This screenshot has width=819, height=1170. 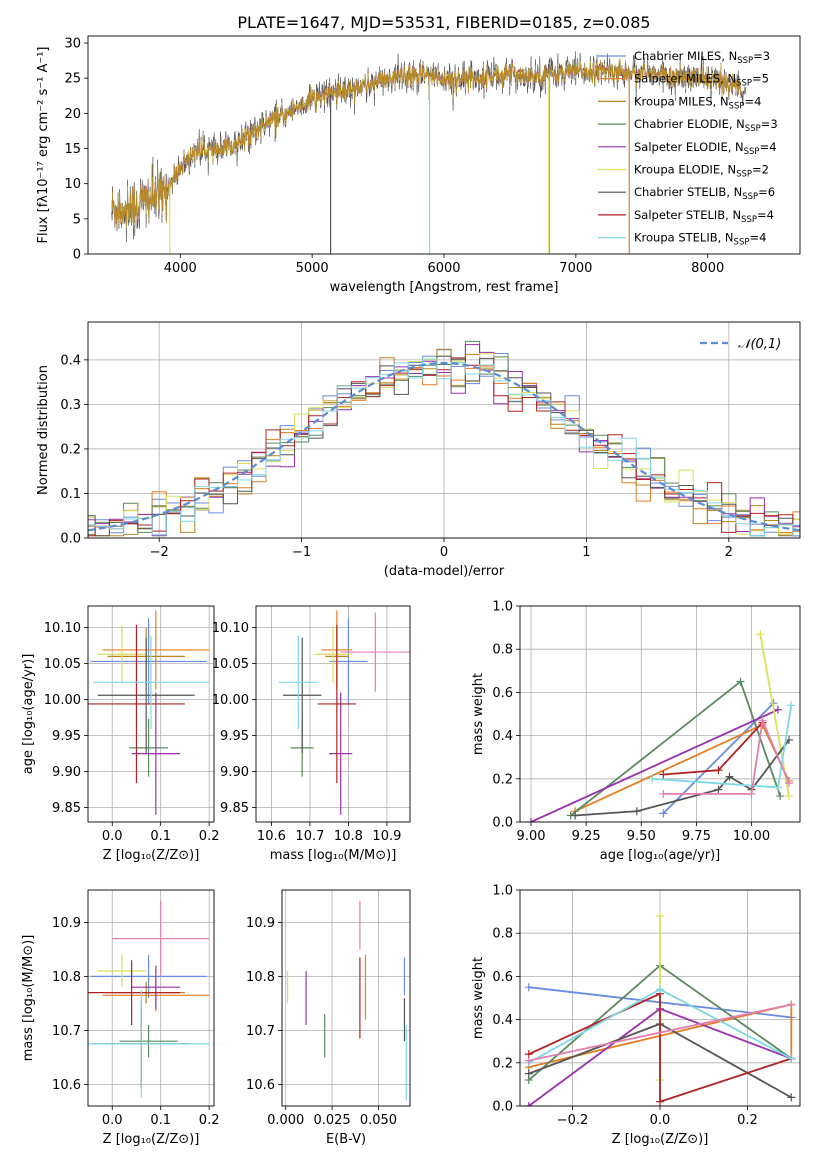 I want to click on x-tick-label: 0.2, so click(x=209, y=1120).